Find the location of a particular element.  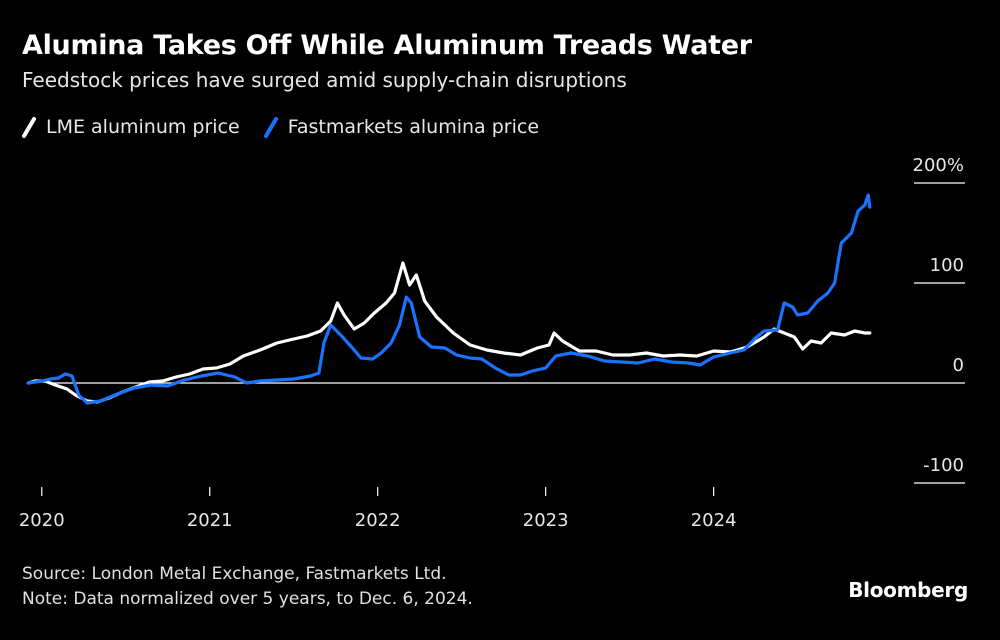

x-tick-label: 2021 is located at coordinates (210, 520).